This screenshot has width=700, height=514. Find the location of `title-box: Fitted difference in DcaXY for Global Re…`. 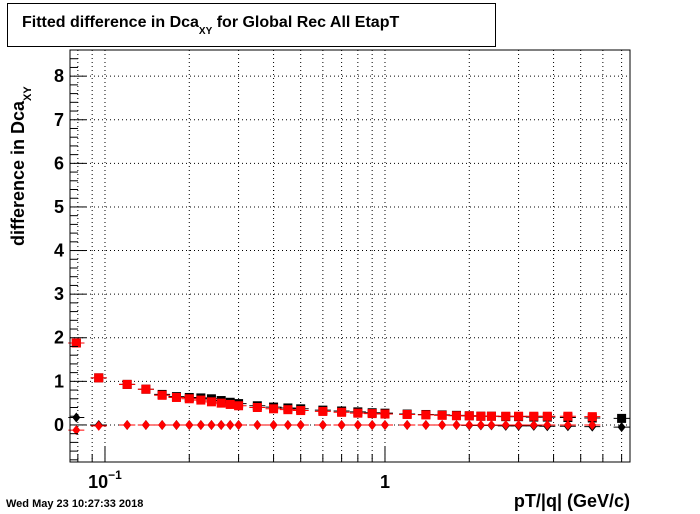

title-box: Fitted difference in DcaXY for Global Re… is located at coordinates (251, 25).